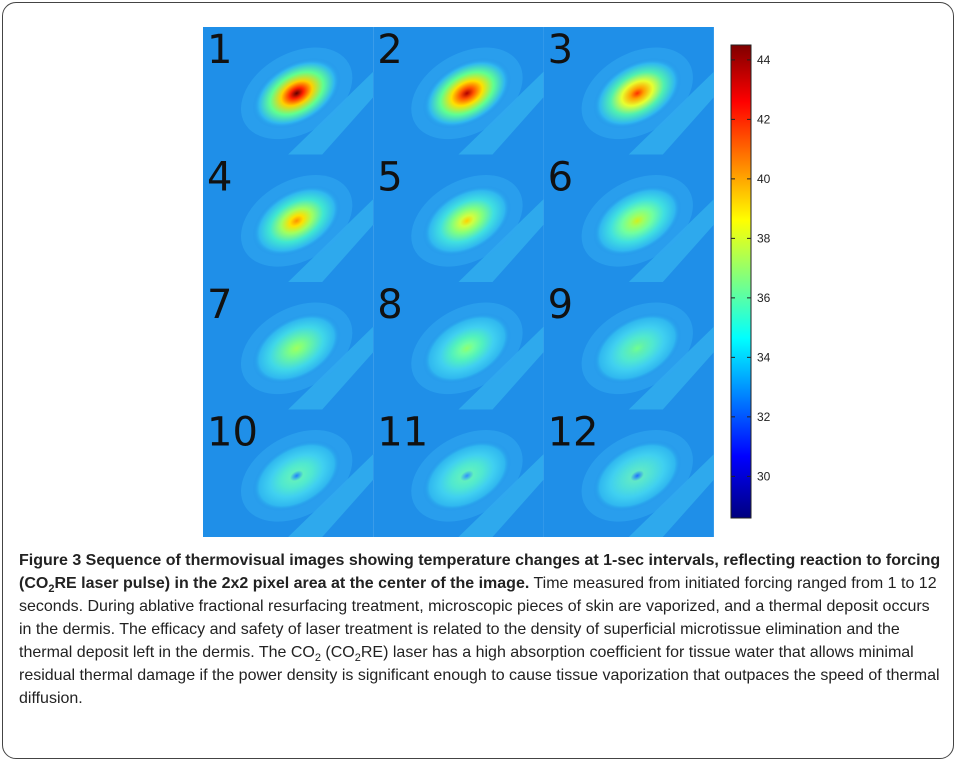  I want to click on caption-title: 2, so click(51, 589).